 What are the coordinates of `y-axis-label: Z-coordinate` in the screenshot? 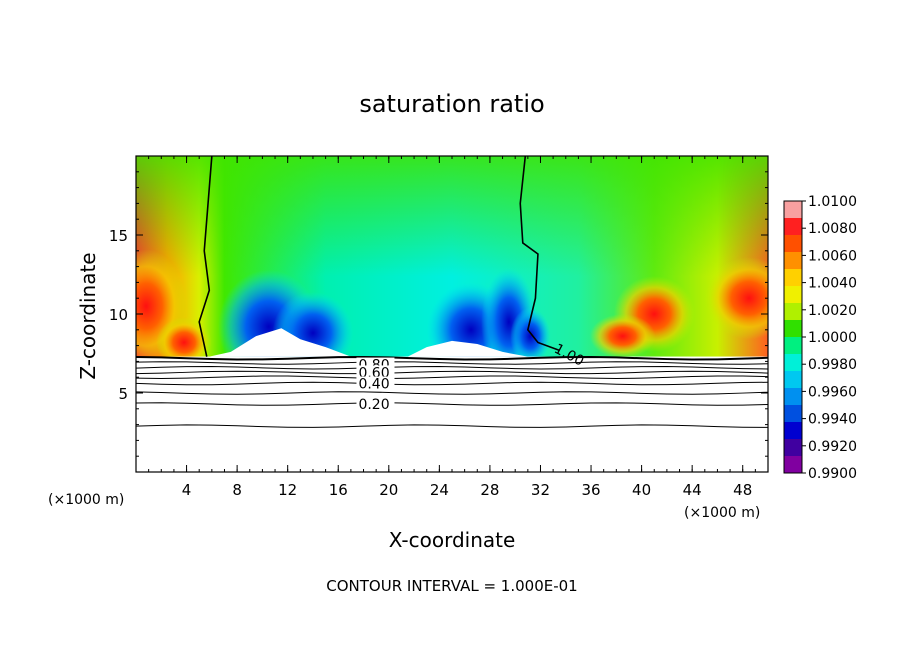 It's located at (88, 315).